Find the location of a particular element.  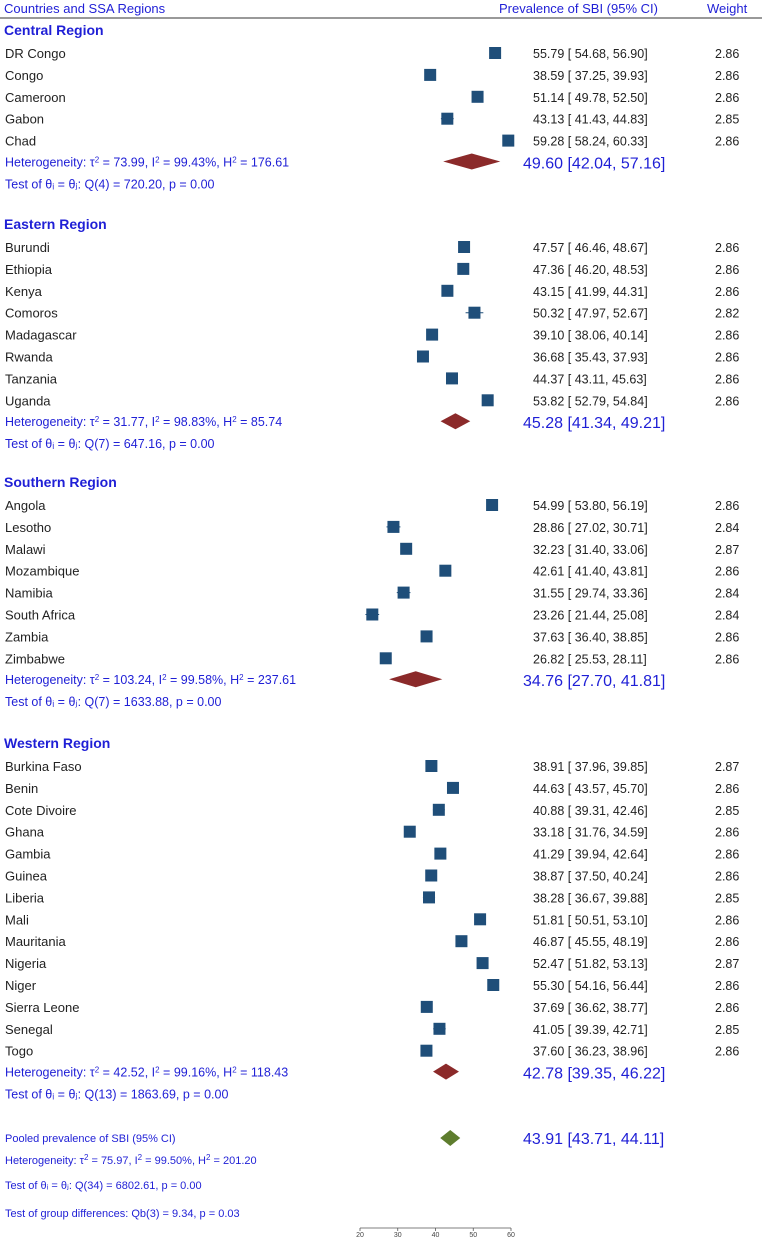

study-ci-text: 47.57 [ 46.46, 48.67] is located at coordinates (590, 248).